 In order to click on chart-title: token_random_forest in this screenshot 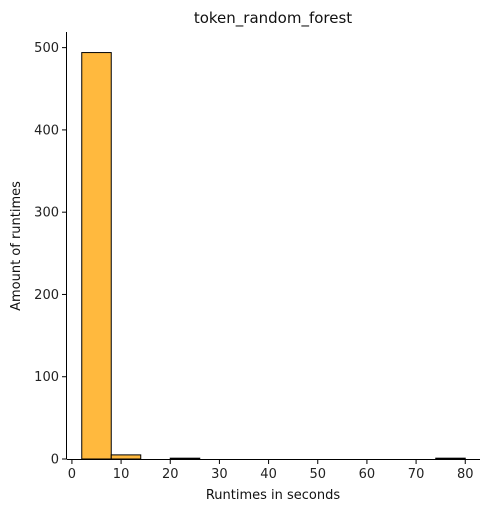, I will do `click(273, 18)`.